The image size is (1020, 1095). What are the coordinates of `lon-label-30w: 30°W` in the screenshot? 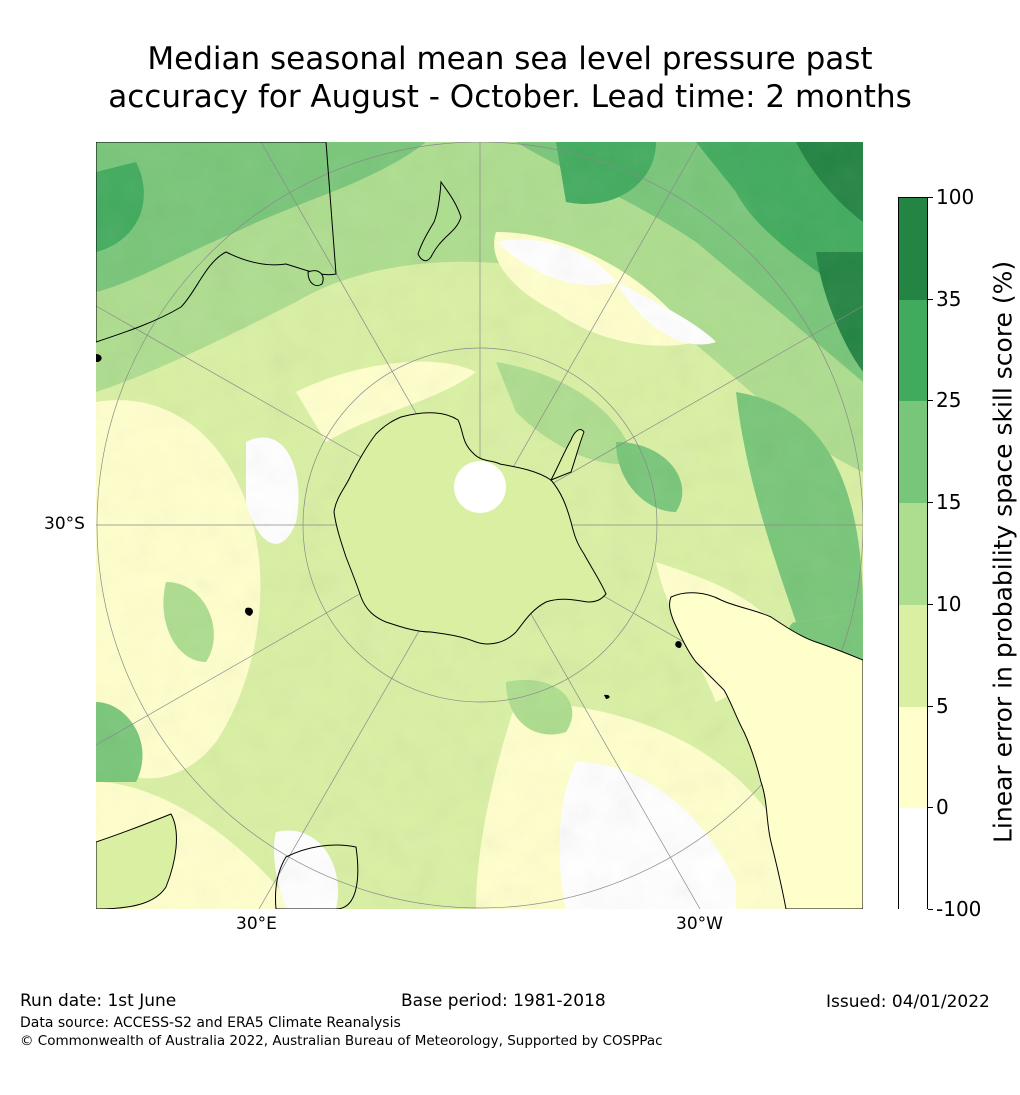 It's located at (699, 924).